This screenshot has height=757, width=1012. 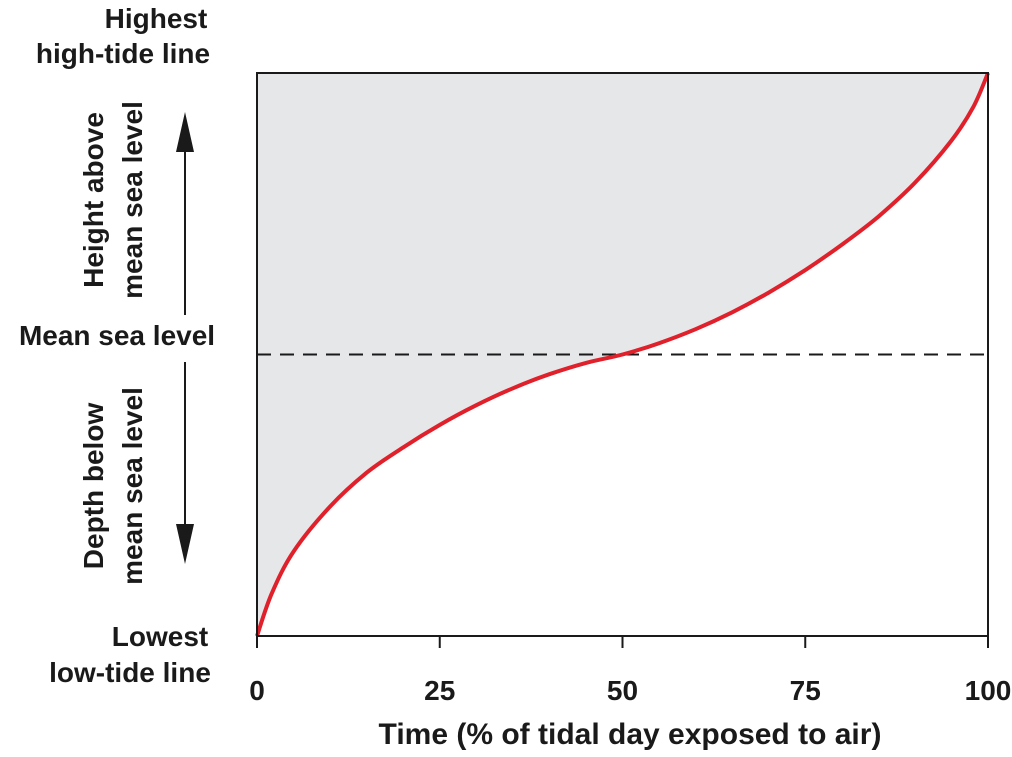 What do you see at coordinates (132, 486) in the screenshot?
I see `depth-below-label-line2: mean sea level` at bounding box center [132, 486].